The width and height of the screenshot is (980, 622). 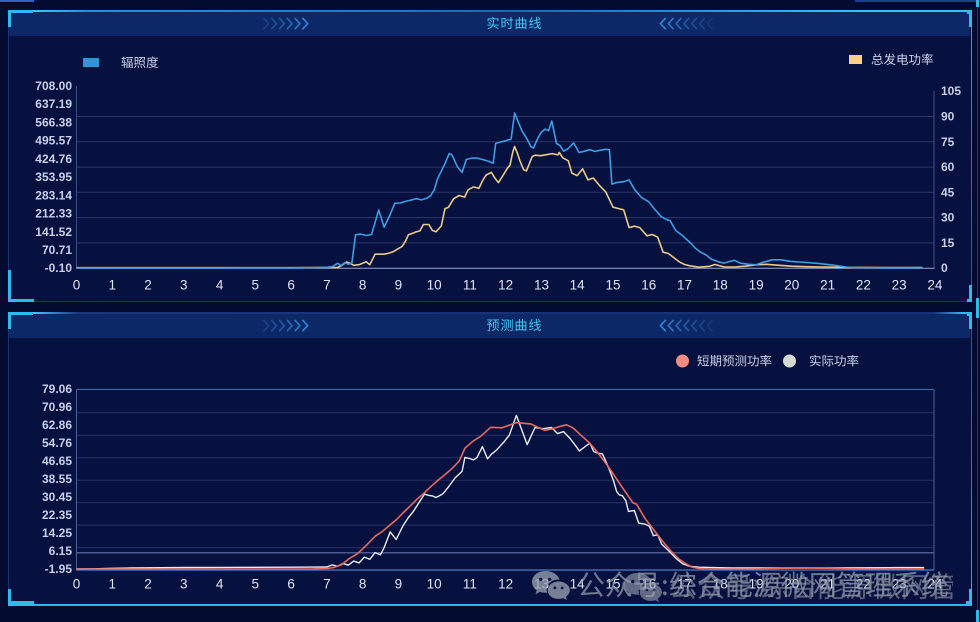 What do you see at coordinates (53, 232) in the screenshot?
I see `svg-text: 141.52` at bounding box center [53, 232].